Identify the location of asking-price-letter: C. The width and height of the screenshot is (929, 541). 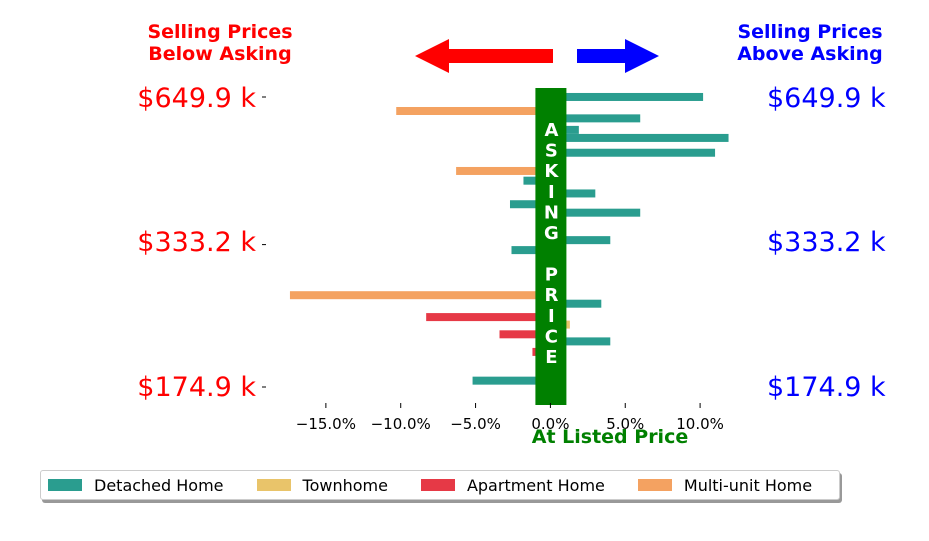
(551, 336).